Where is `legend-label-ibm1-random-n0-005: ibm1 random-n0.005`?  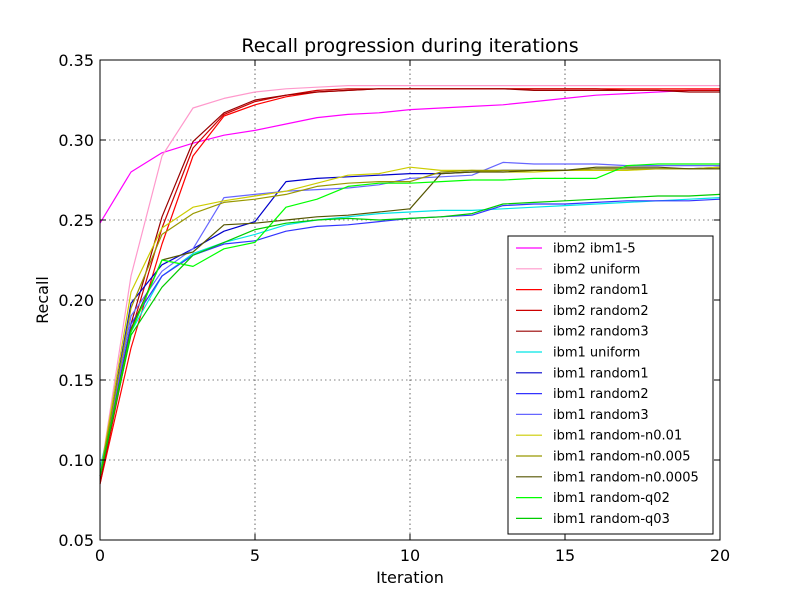
legend-label-ibm1-random-n0-005: ibm1 random-n0.005 is located at coordinates (622, 457).